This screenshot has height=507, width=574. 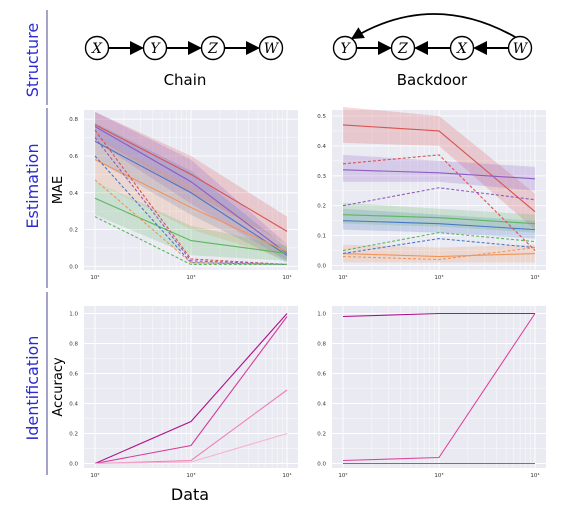 What do you see at coordinates (321, 117) in the screenshot?
I see `y-tick-label: 0.5` at bounding box center [321, 117].